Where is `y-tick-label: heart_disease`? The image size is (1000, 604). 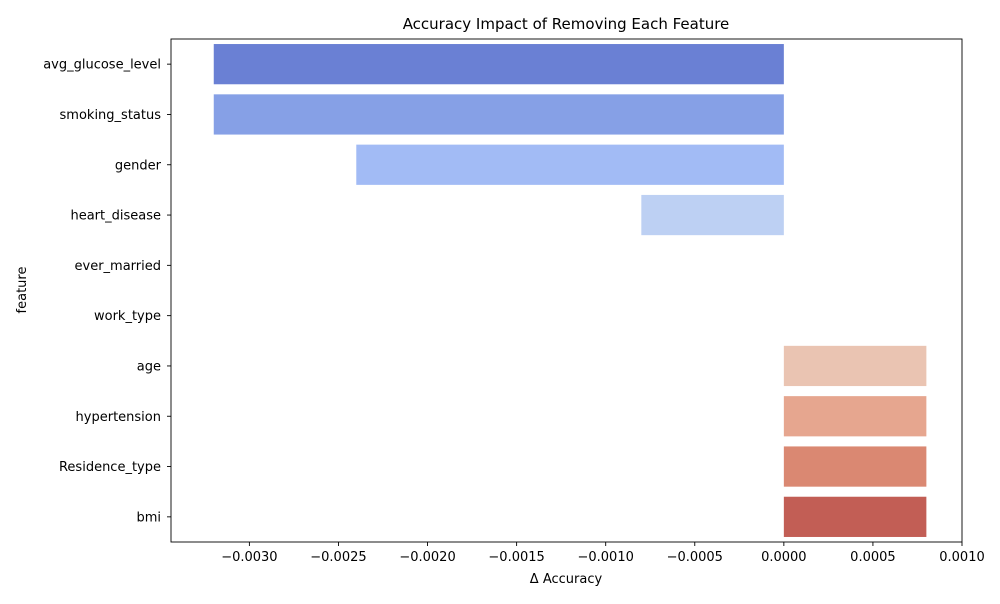 y-tick-label: heart_disease is located at coordinates (115, 216).